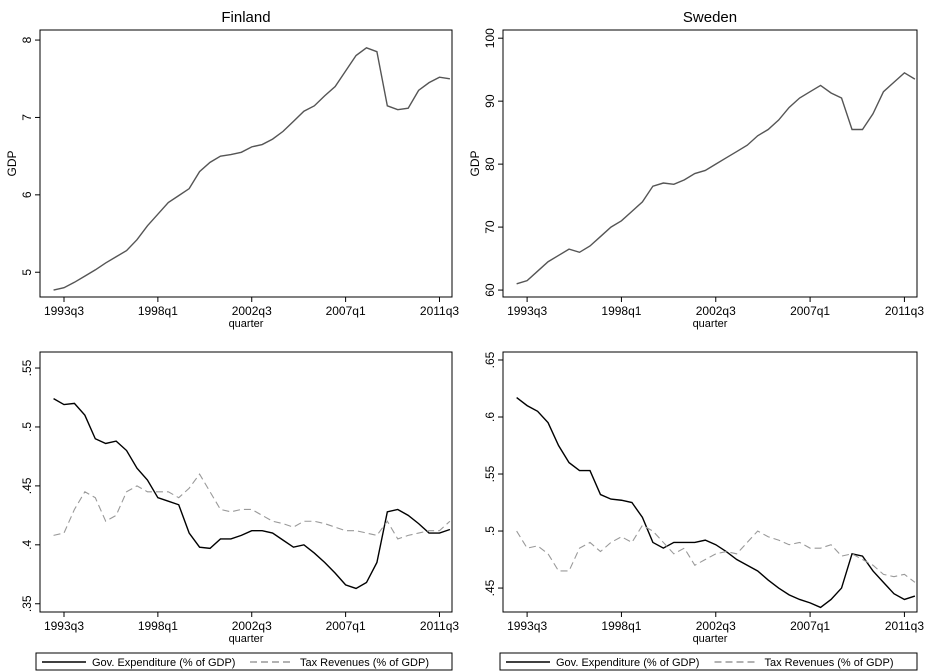 Image resolution: width=925 pixels, height=671 pixels. Describe the element at coordinates (27, 39) in the screenshot. I see `y-tick-label: 8` at that location.